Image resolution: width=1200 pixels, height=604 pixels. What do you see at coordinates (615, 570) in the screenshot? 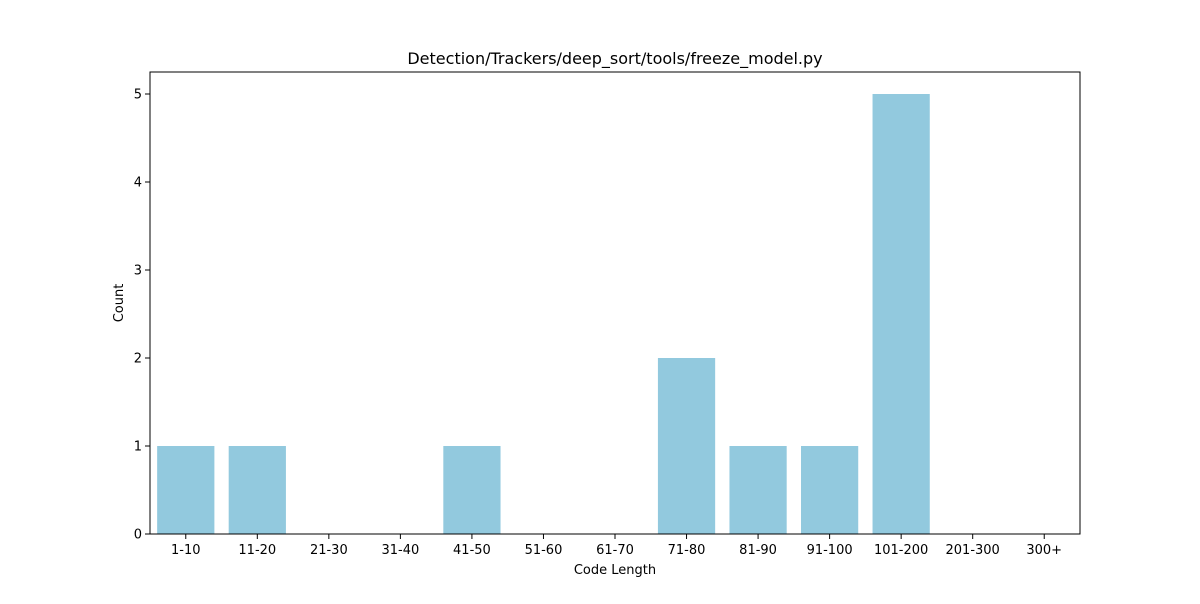
I see `x-axis-label: Code Length` at bounding box center [615, 570].